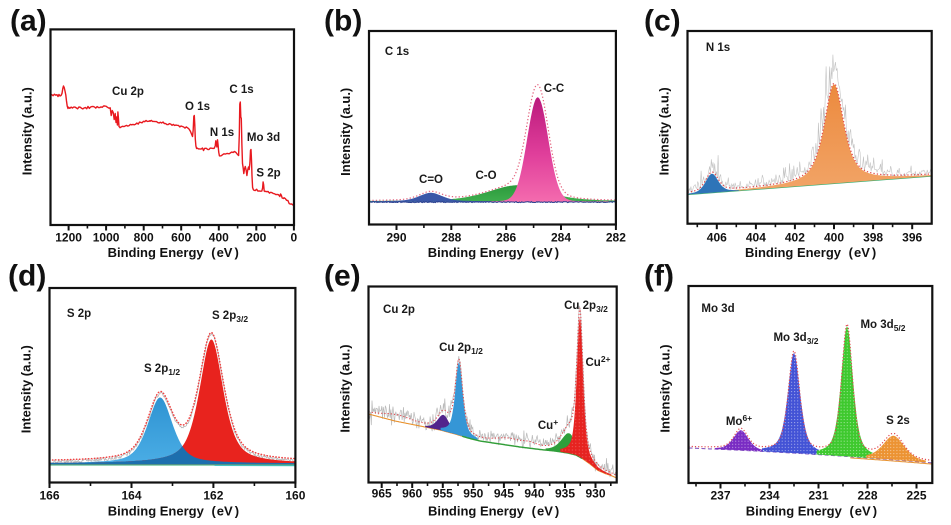 The height and width of the screenshot is (525, 951). Describe the element at coordinates (548, 424) in the screenshot. I see `svg-text: Cu+` at that location.